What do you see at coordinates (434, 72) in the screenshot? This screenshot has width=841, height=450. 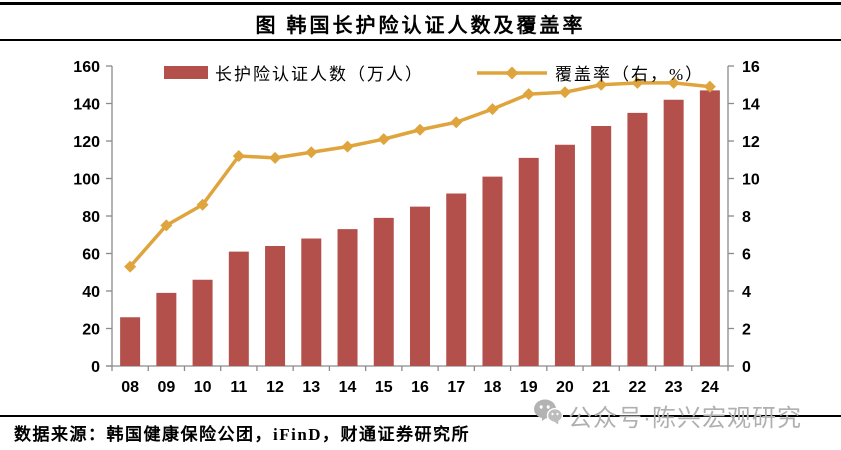 I see `legend: 长护险认证人数（万人） 覆盖率（右，%）` at bounding box center [434, 72].